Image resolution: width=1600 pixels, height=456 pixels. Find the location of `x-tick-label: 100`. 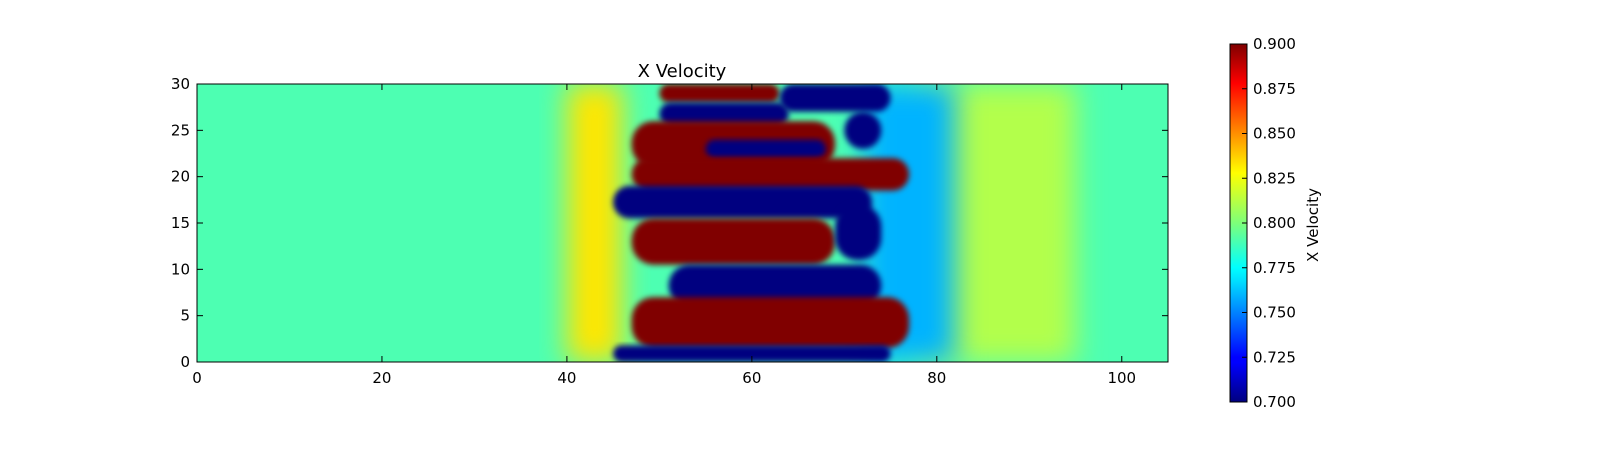

x-tick-label: 100 is located at coordinates (1121, 378).